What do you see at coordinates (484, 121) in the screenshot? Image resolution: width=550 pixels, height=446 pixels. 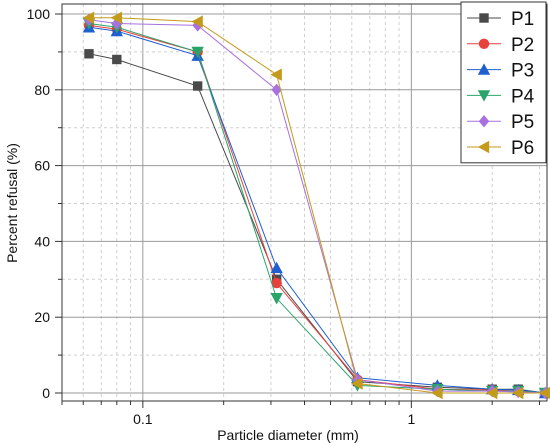 I see `legend-marker-p5` at bounding box center [484, 121].